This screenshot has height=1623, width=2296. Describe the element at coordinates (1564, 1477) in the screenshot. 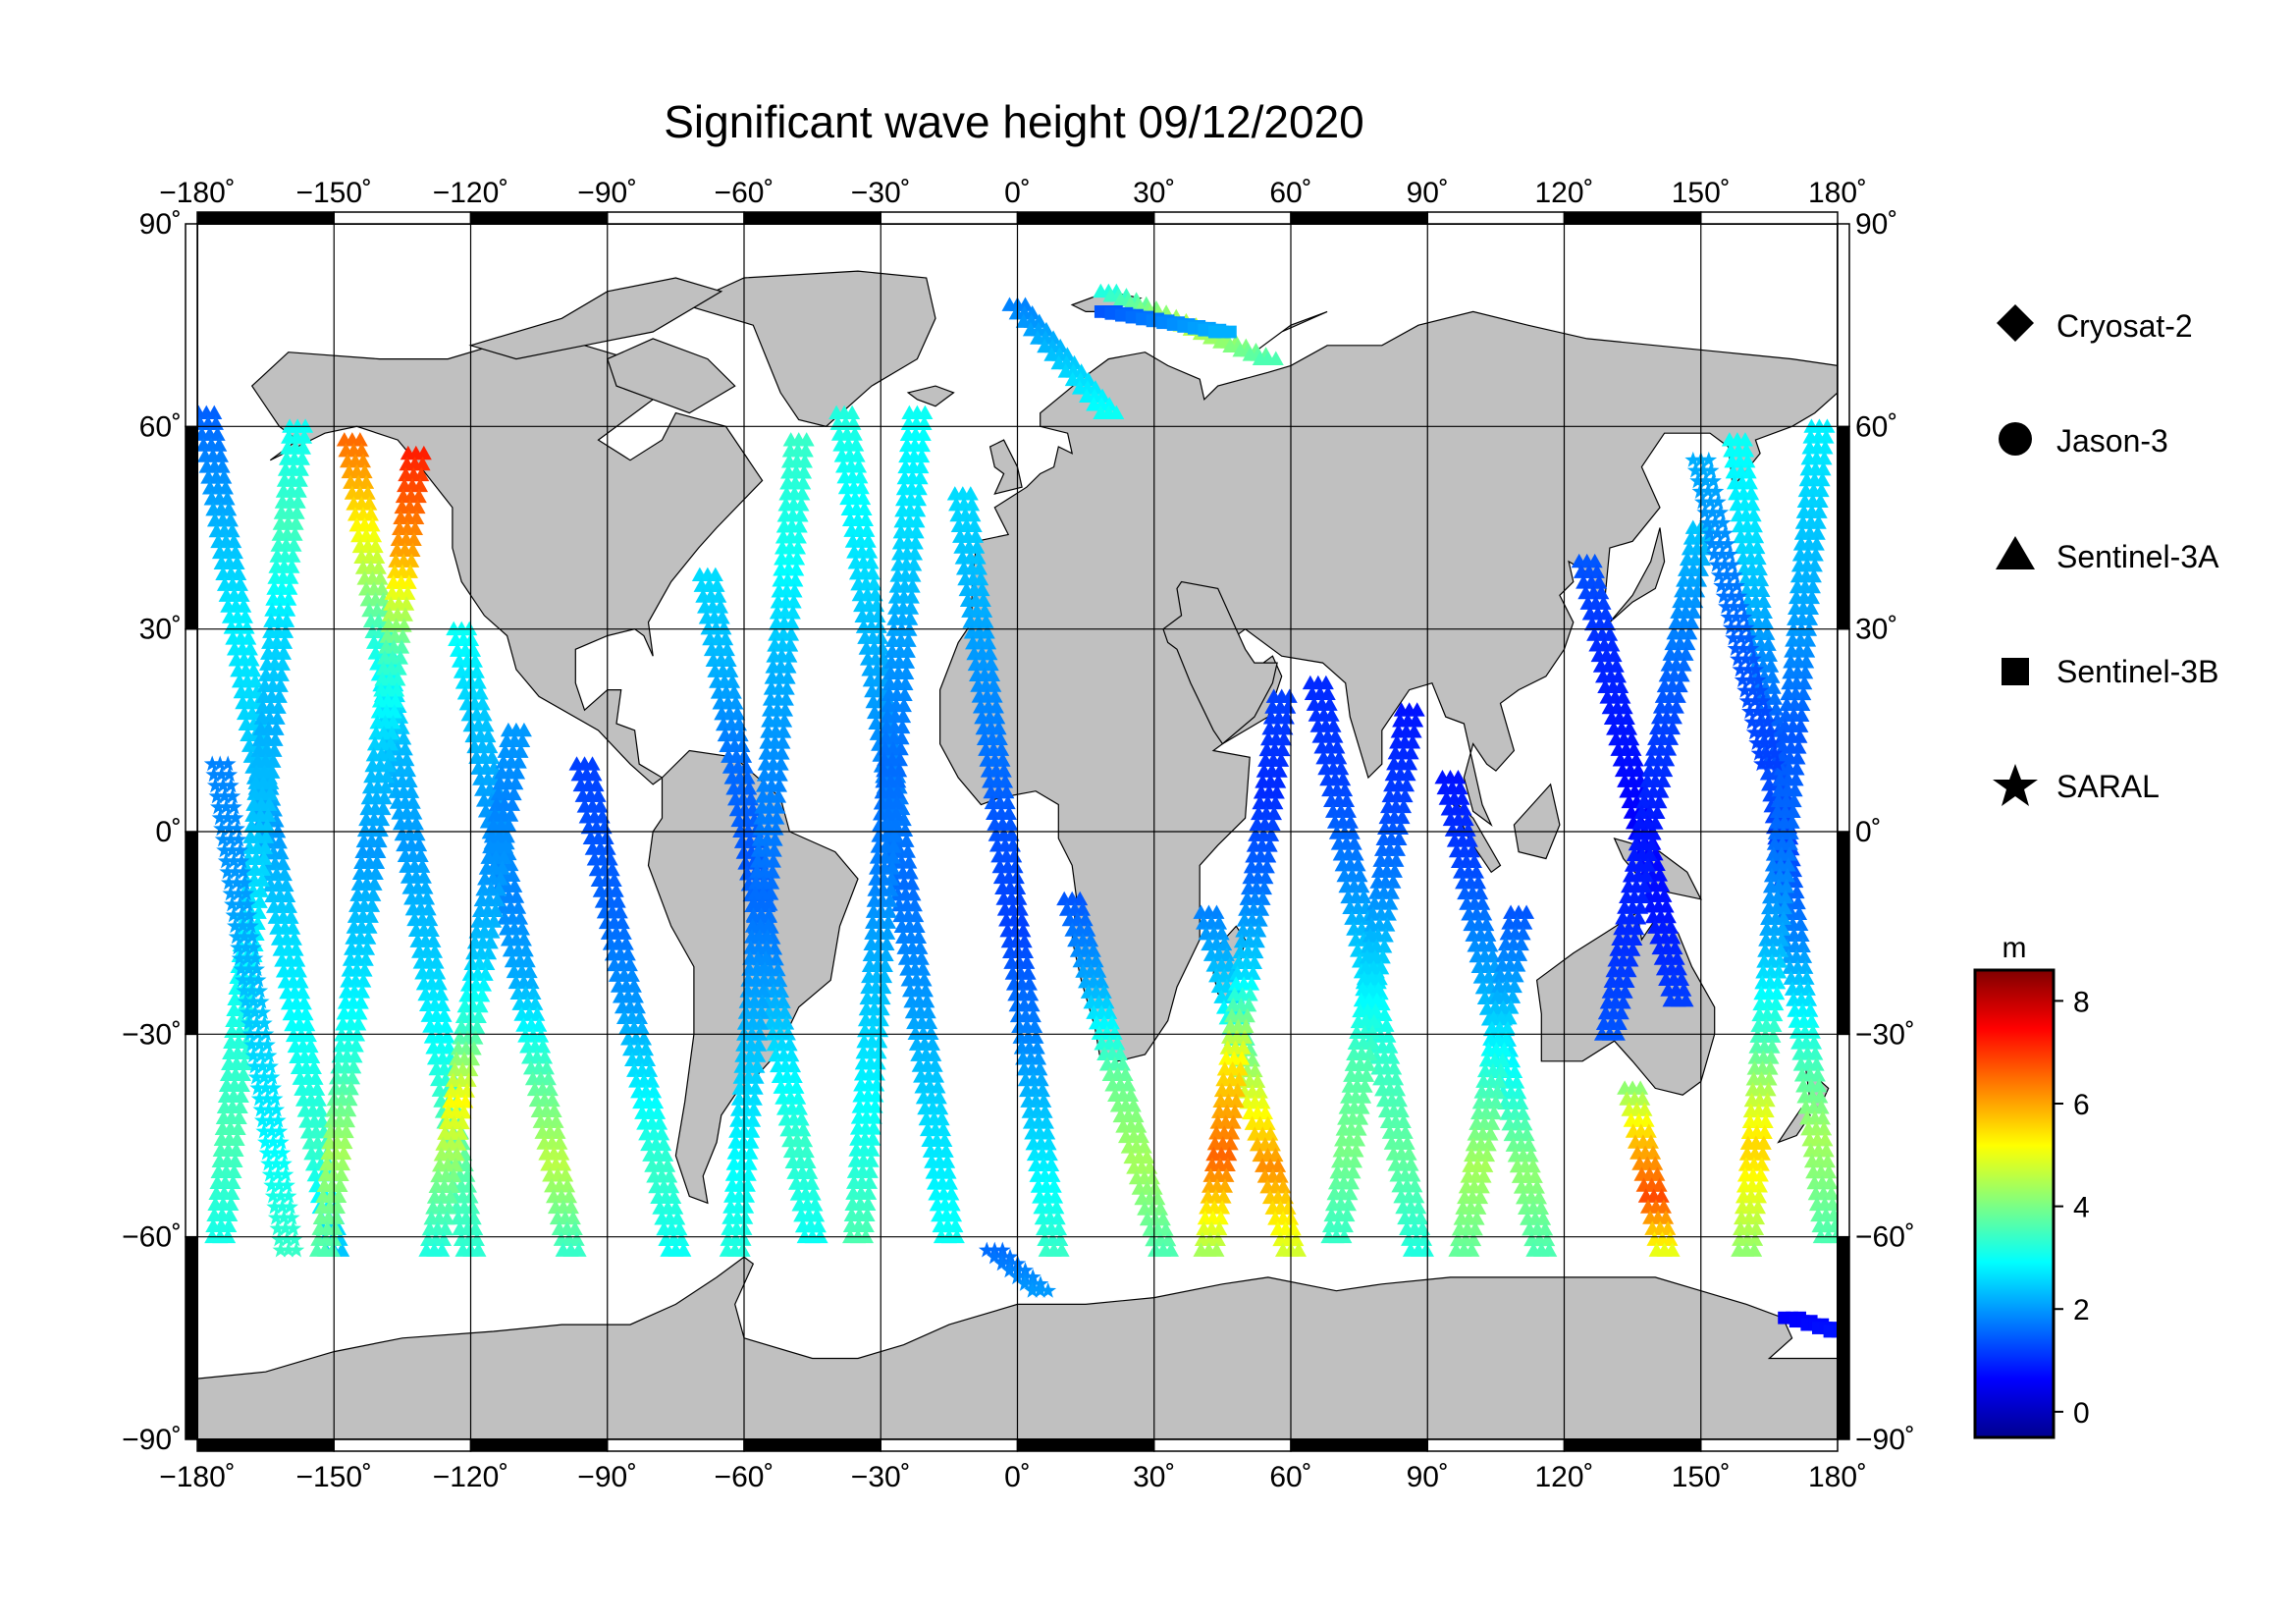

I see `x-tick-label: 120˚` at that location.